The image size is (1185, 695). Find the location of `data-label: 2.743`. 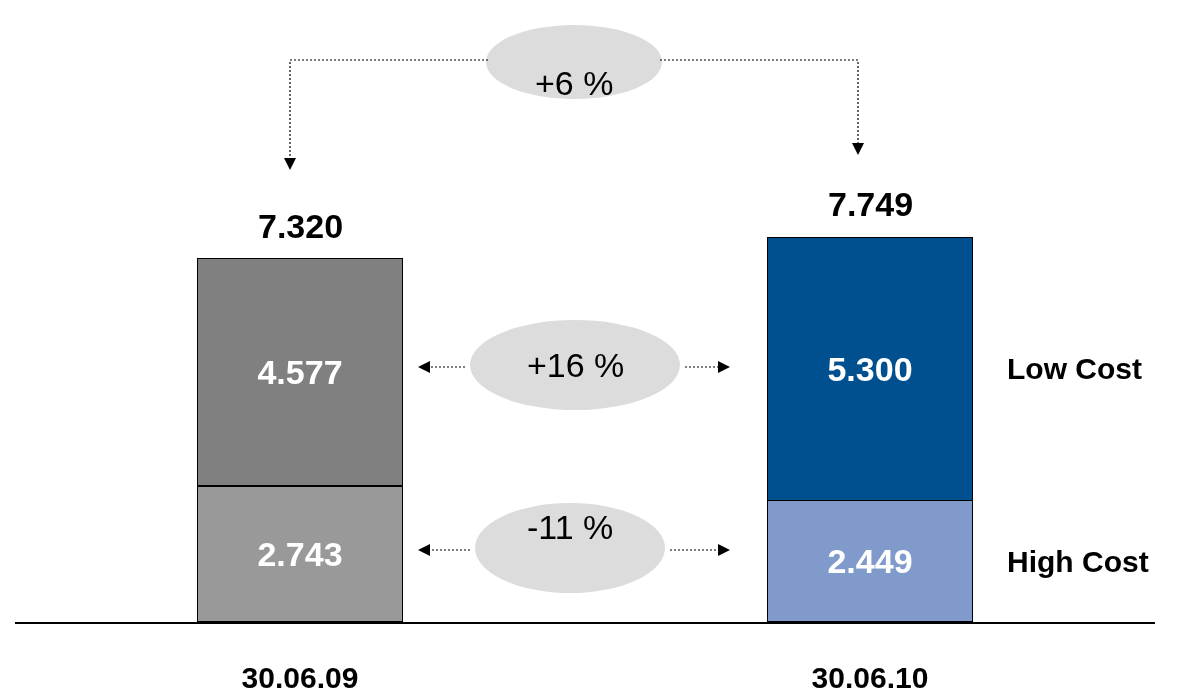

data-label: 2.743 is located at coordinates (300, 553).